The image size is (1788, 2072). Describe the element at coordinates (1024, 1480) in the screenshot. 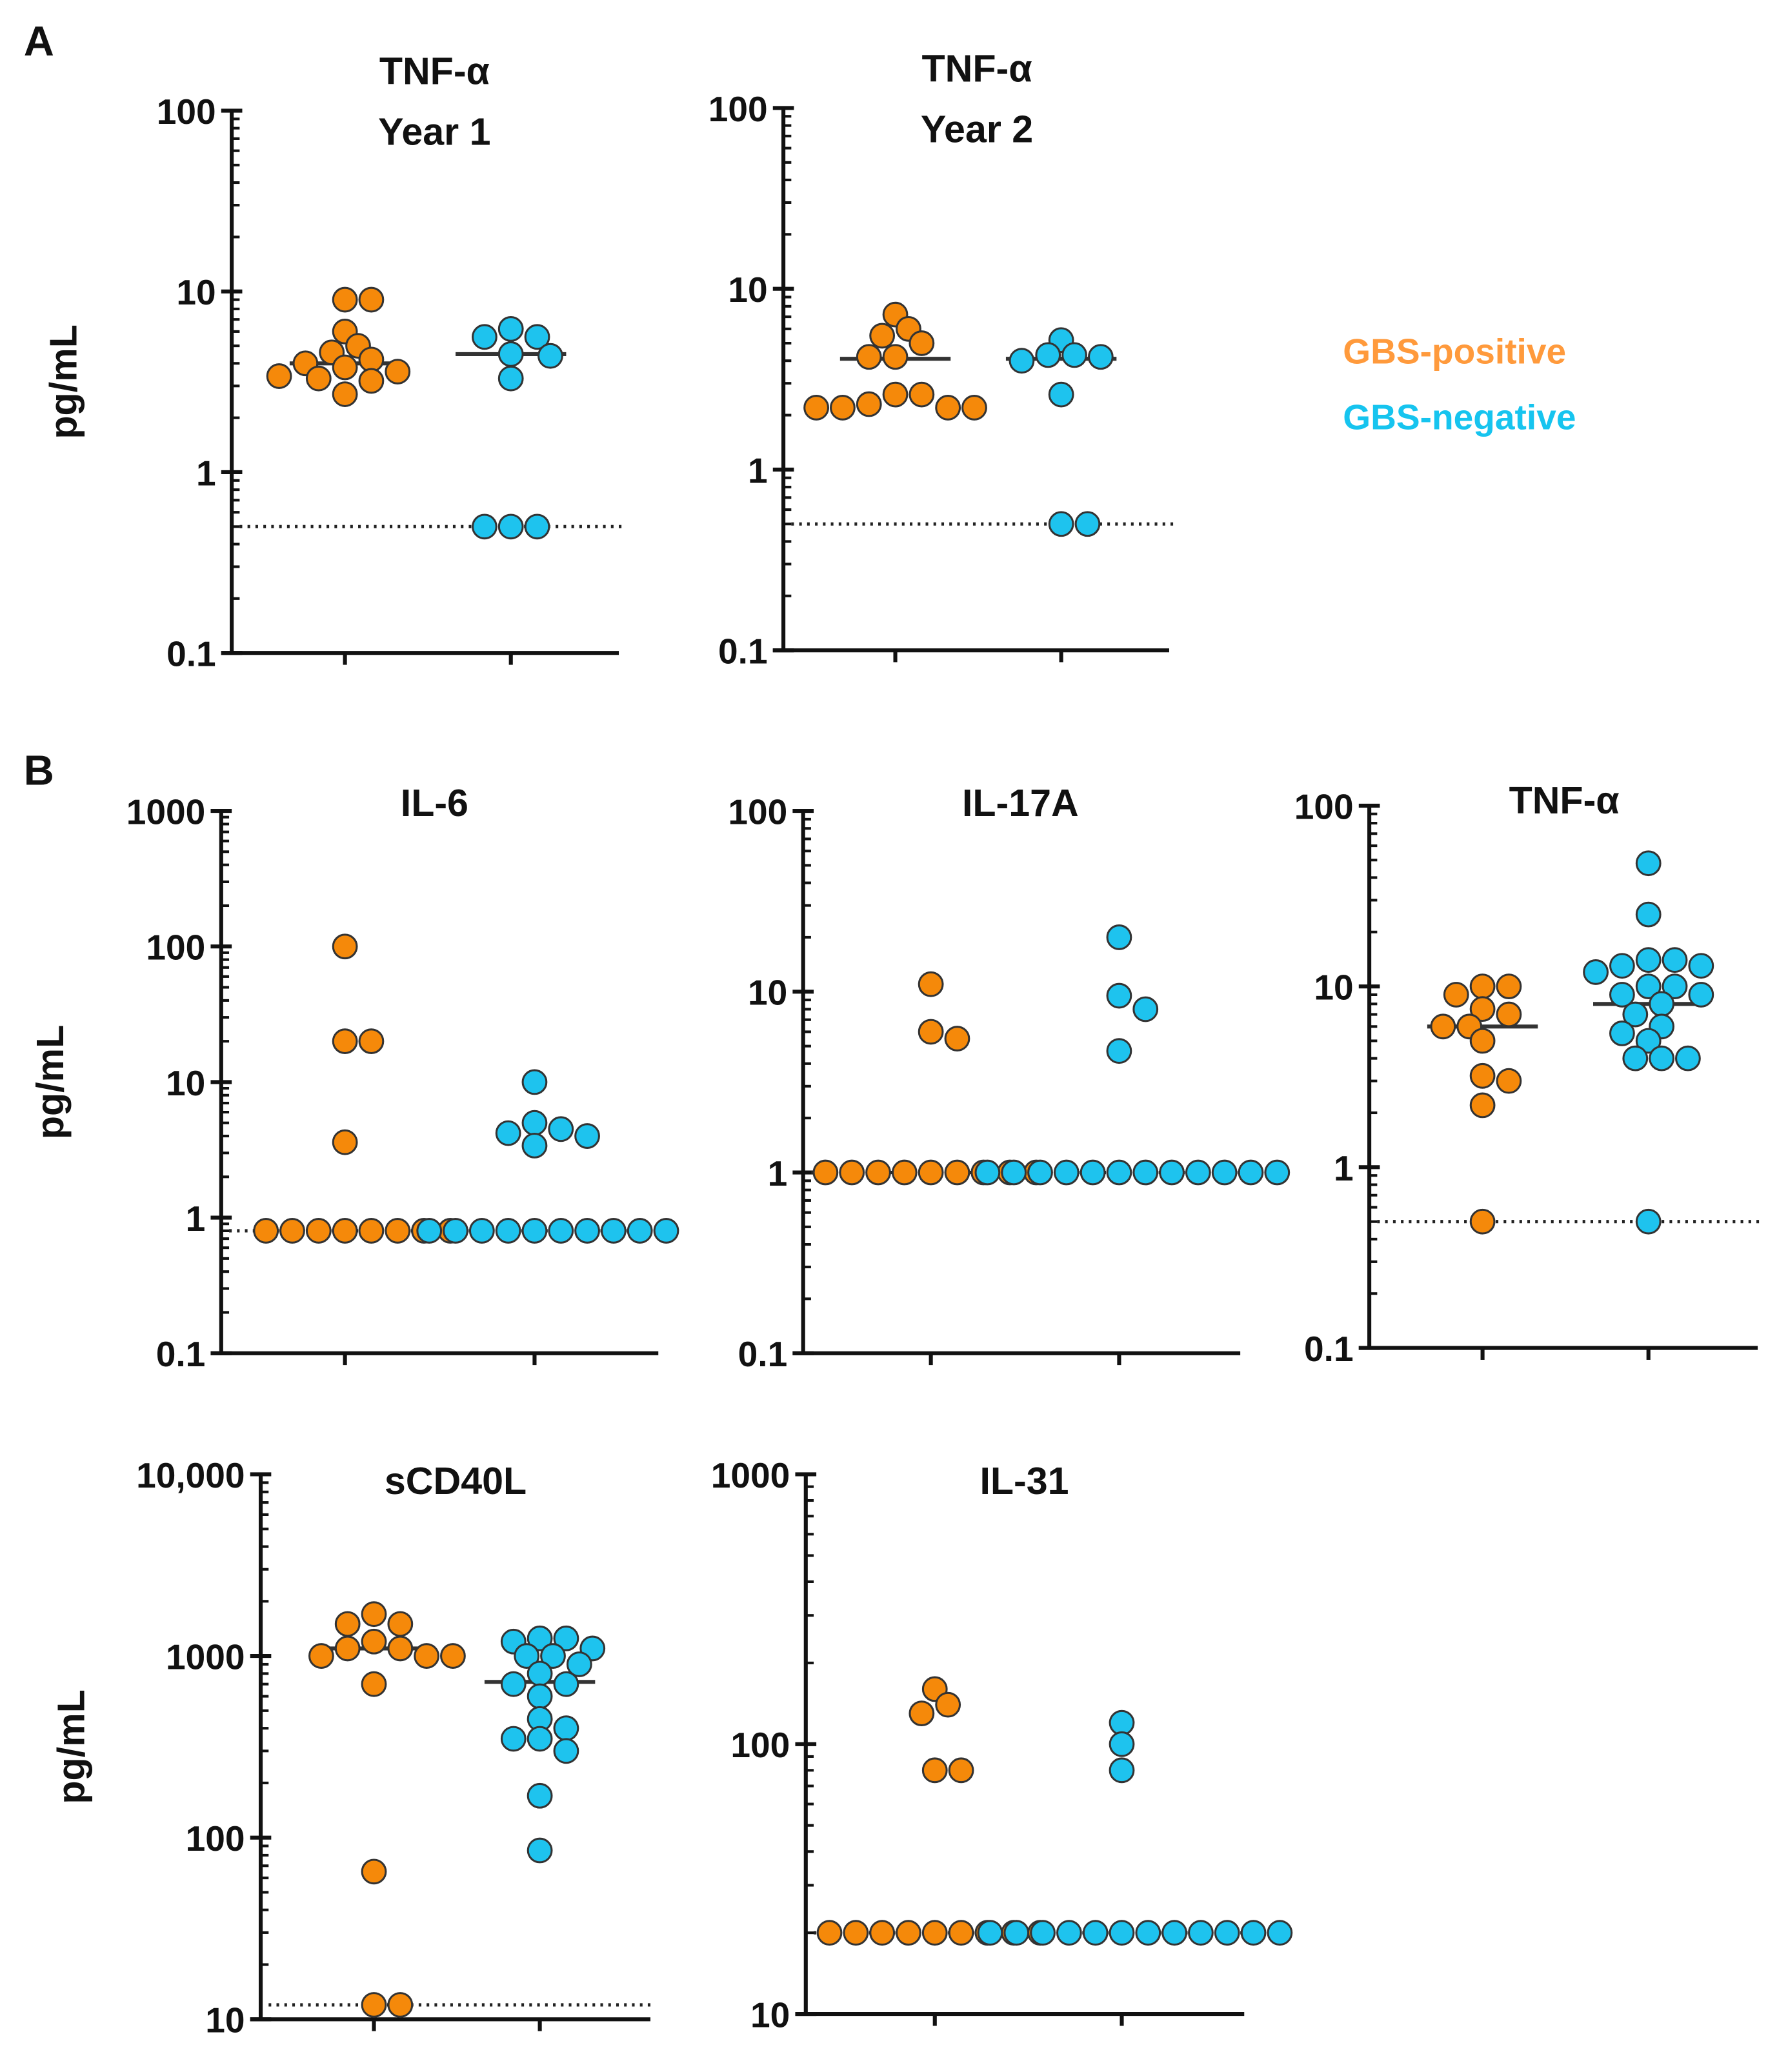

I see `chart-title: IL-31` at that location.